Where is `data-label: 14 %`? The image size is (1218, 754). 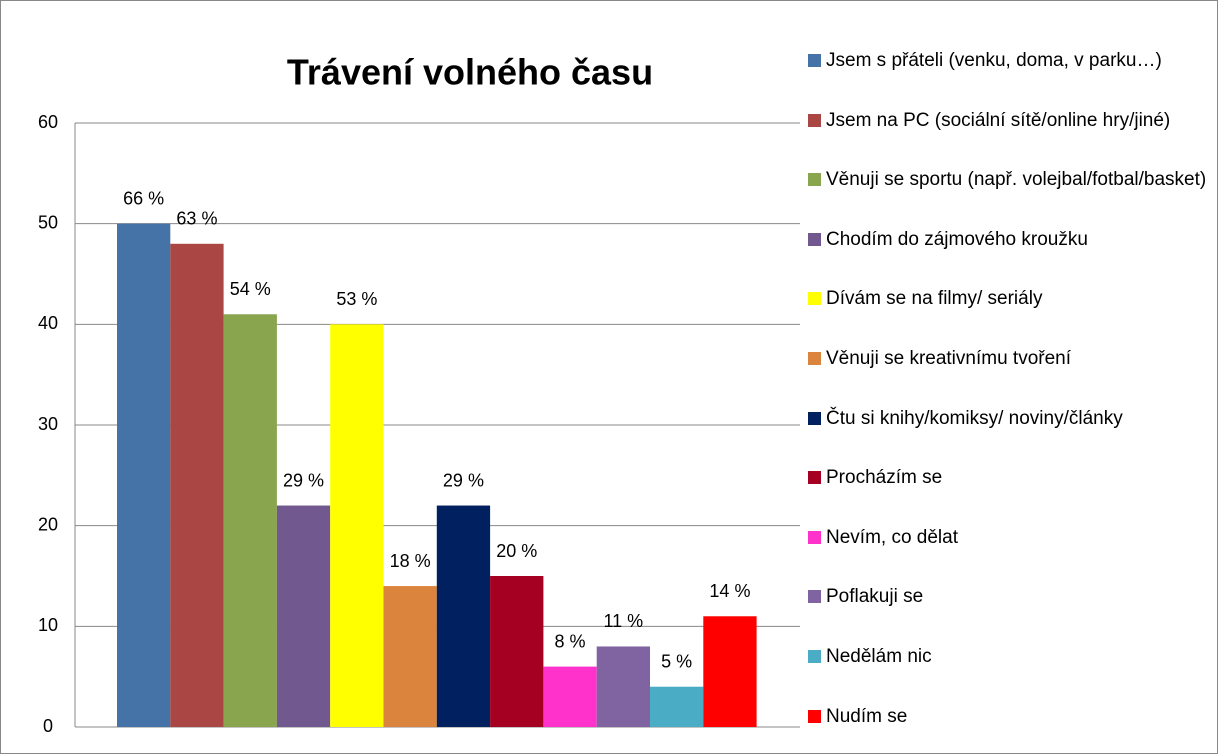 data-label: 14 % is located at coordinates (729, 591).